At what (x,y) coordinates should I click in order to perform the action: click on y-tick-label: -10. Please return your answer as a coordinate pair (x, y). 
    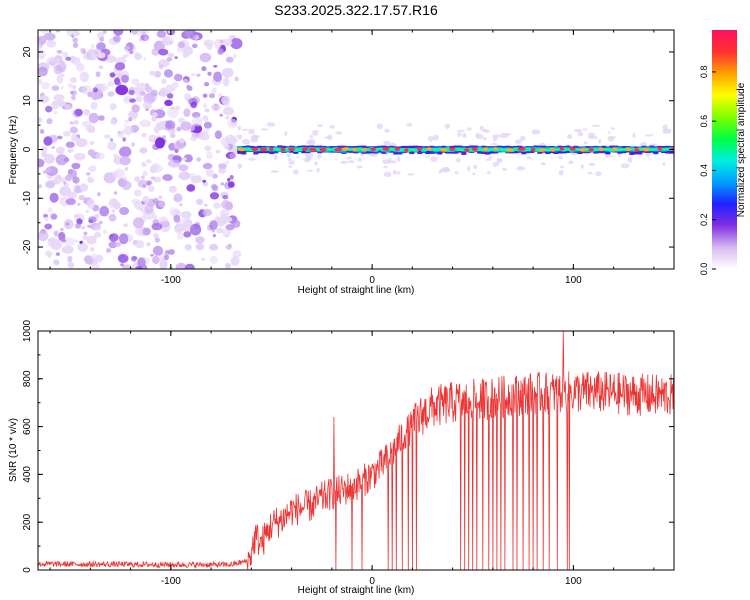
    Looking at the image, I should click on (27, 198).